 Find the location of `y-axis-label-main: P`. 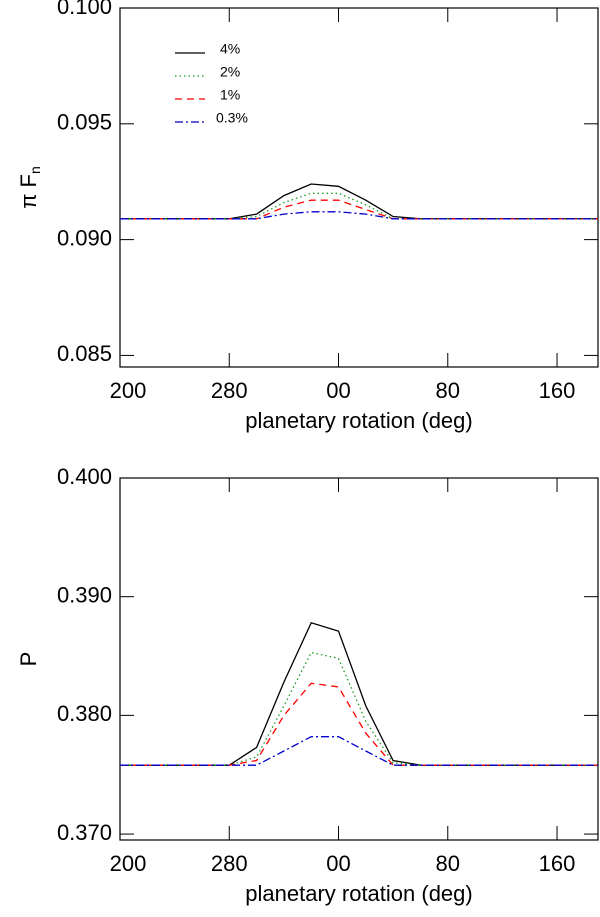

y-axis-label-main: P is located at coordinates (28, 659).